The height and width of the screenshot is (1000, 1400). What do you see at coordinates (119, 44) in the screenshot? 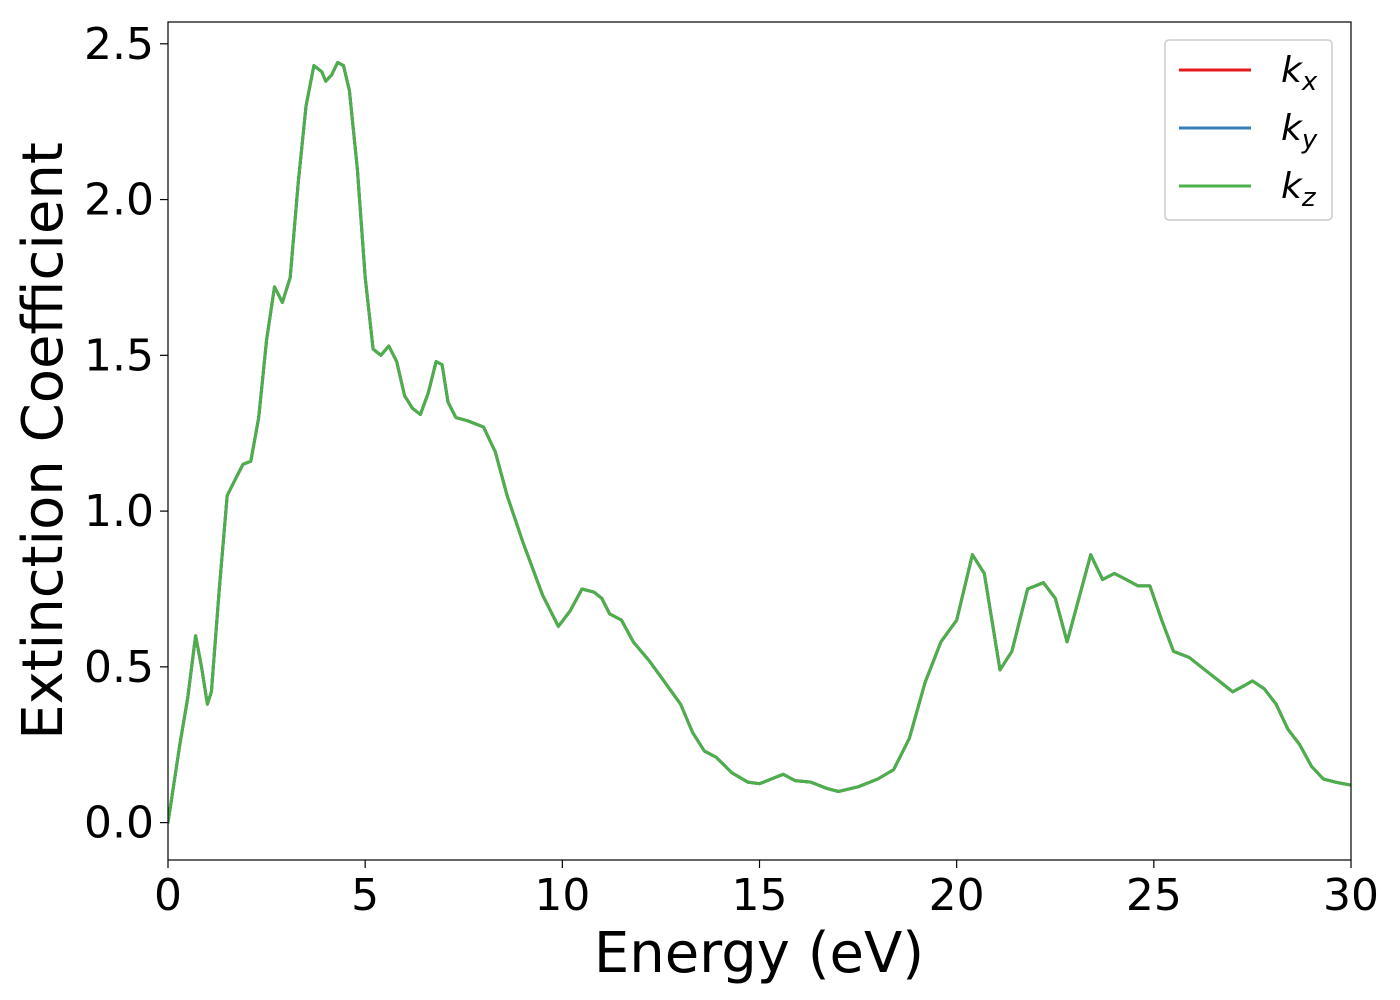
I see `y-tick-label: 2.5` at bounding box center [119, 44].